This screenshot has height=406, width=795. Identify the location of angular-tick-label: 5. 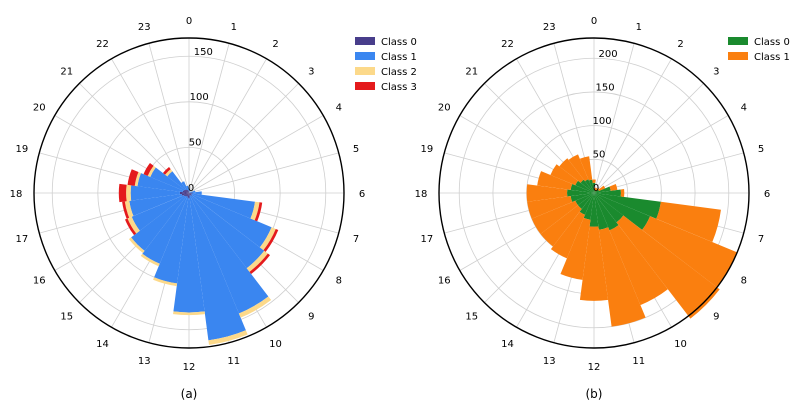
(356, 149).